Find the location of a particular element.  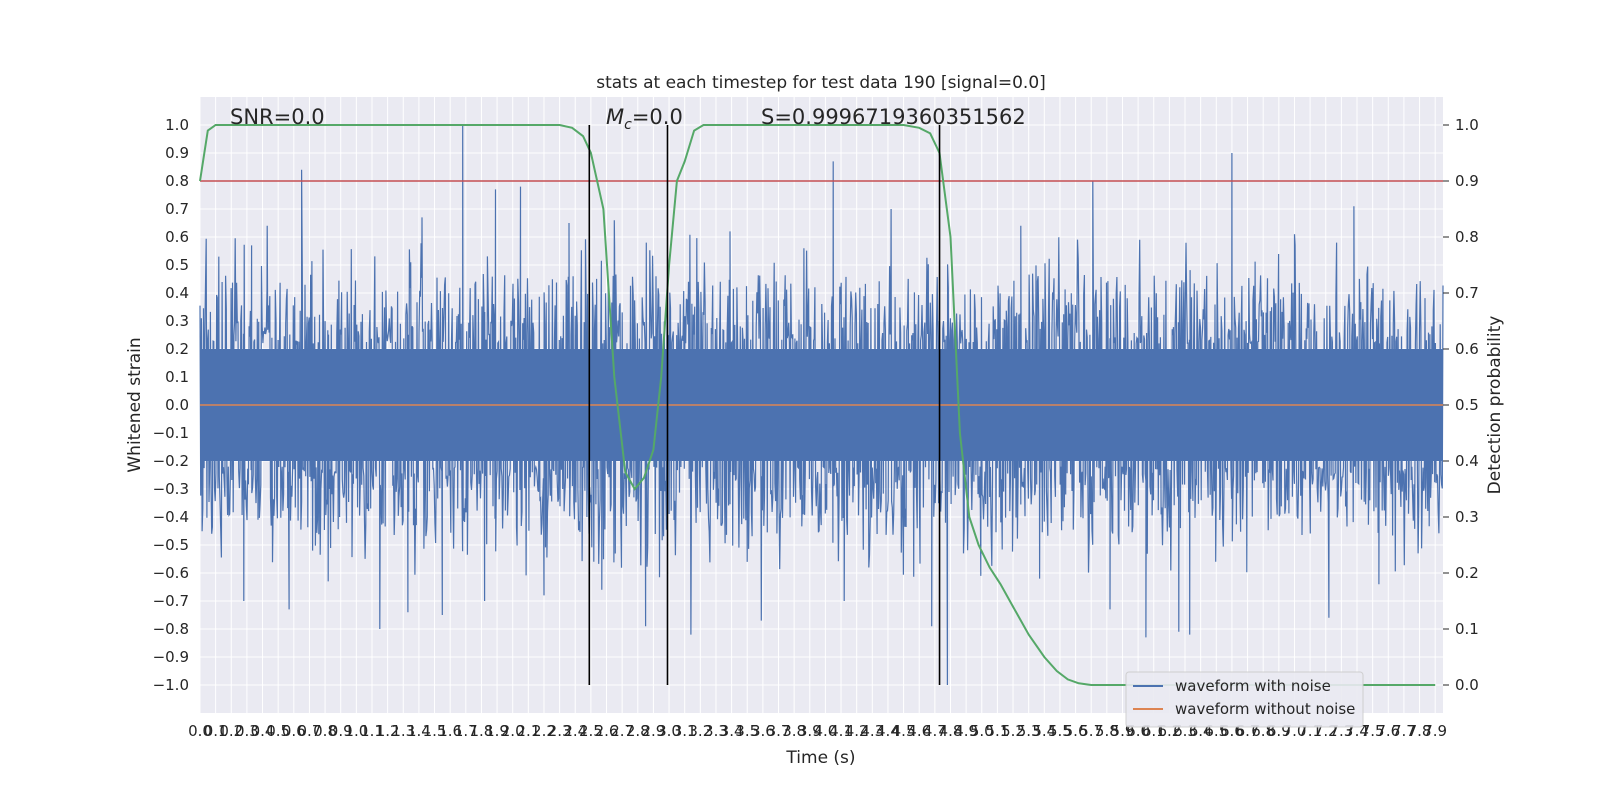

x-tick-label: 1.2 is located at coordinates (388, 731).